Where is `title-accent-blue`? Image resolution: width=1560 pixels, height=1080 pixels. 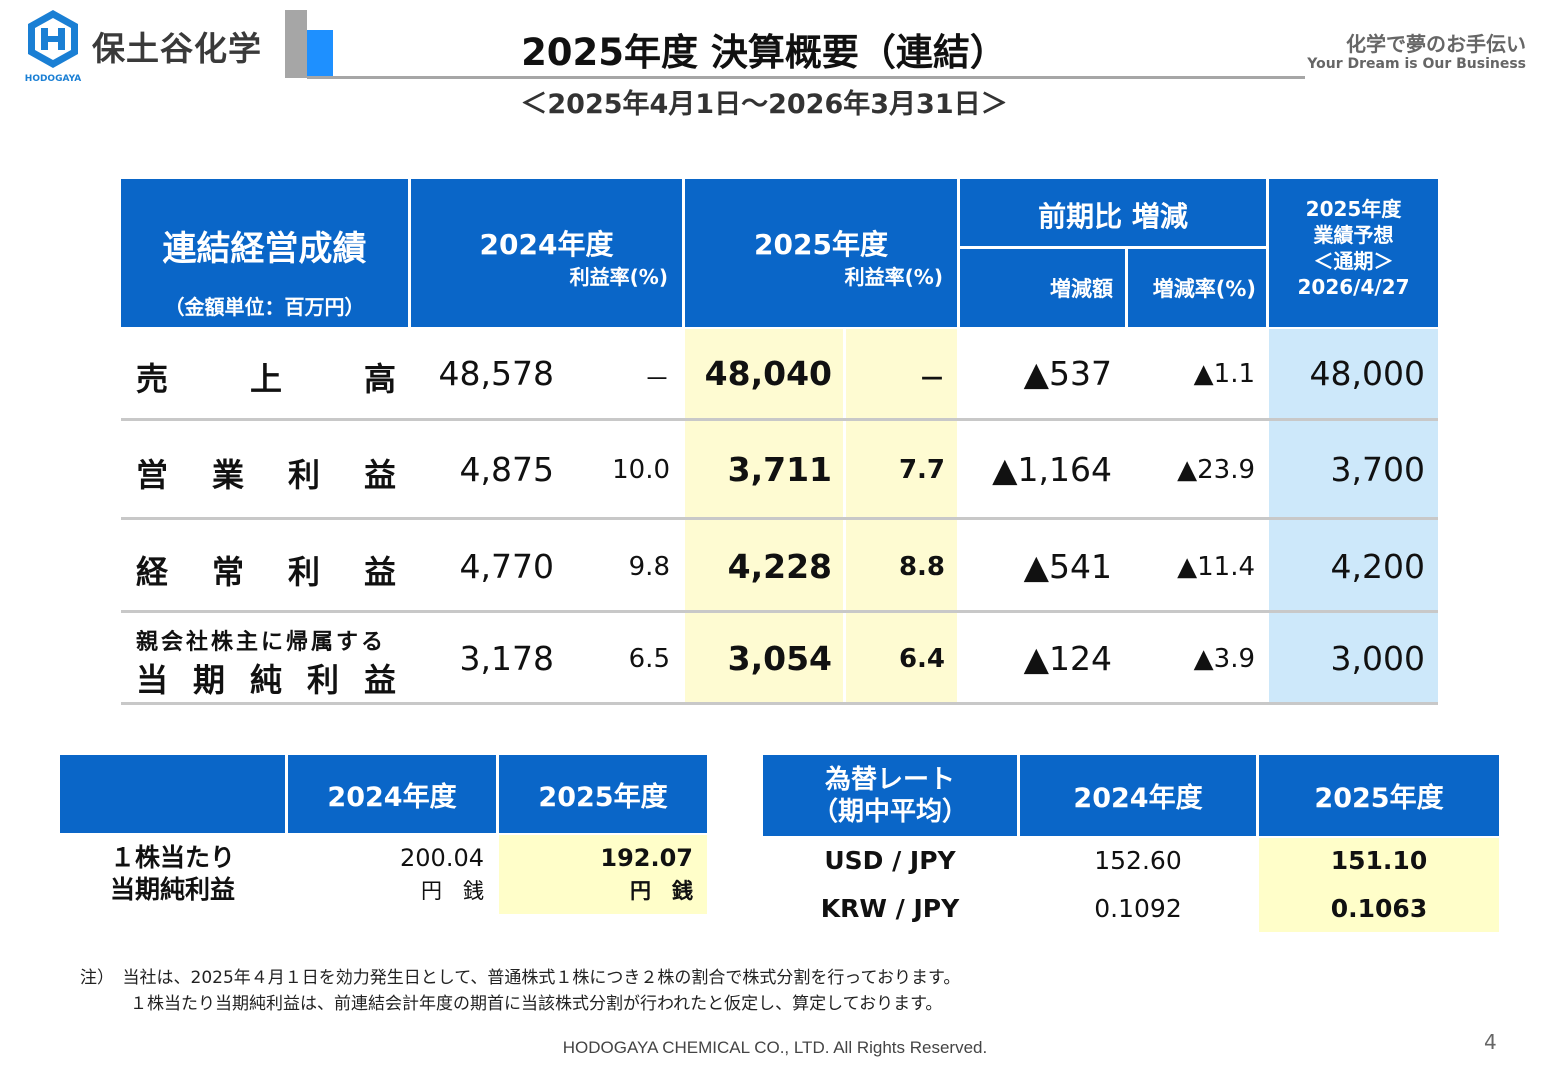 title-accent-blue is located at coordinates (320, 54).